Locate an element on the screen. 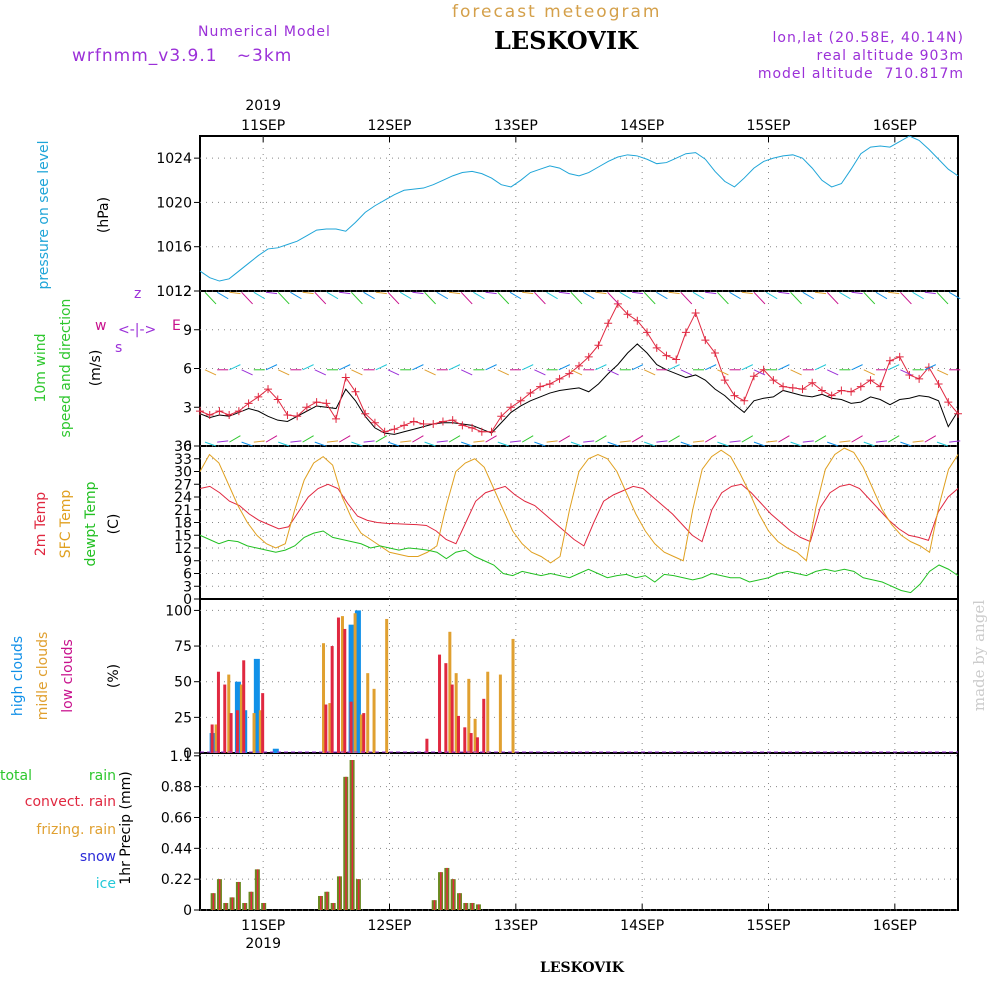 The image size is (1000, 1000). wind-legend-south: s is located at coordinates (118, 348).